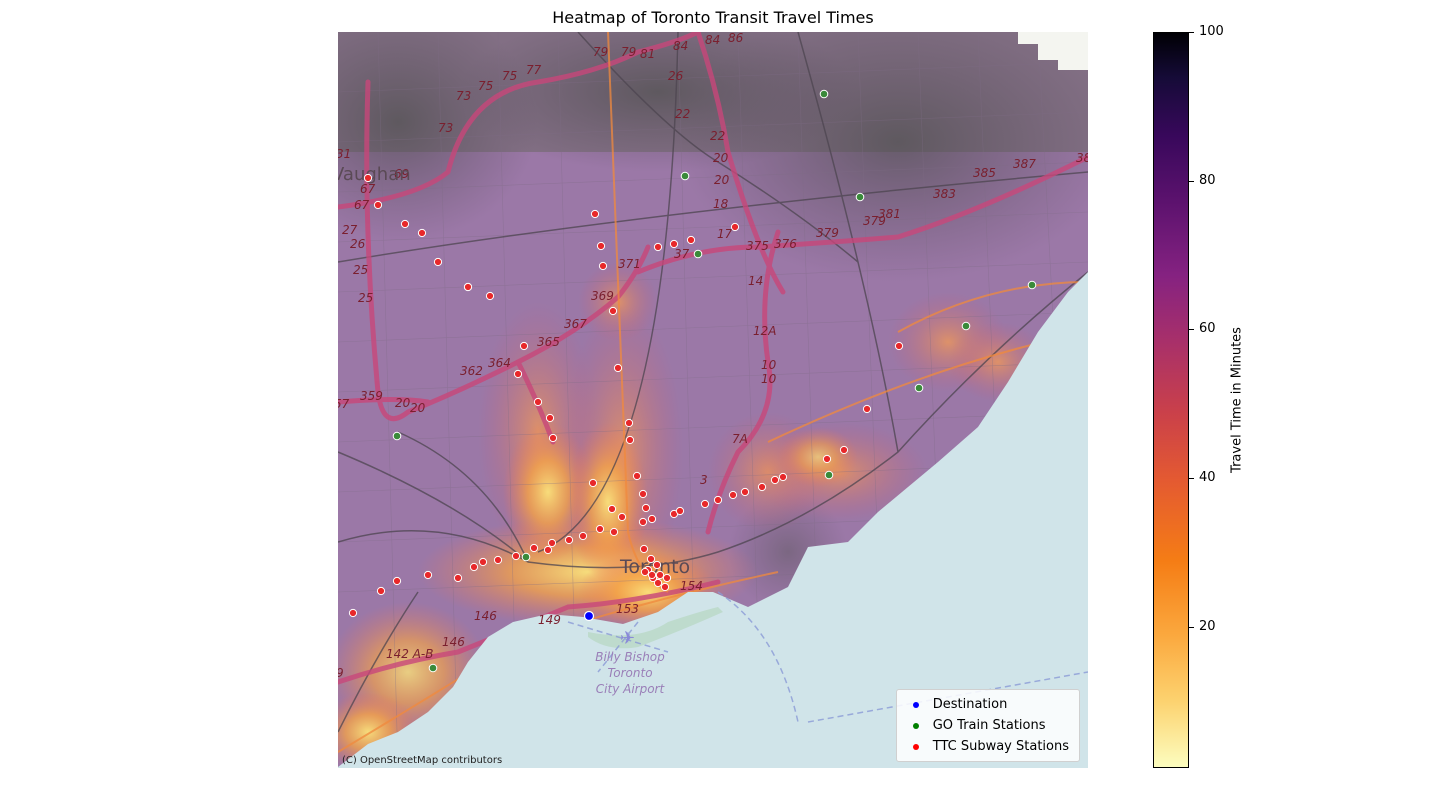 This screenshot has height=792, width=1440. What do you see at coordinates (1207, 626) in the screenshot?
I see `colorbar-tick-label: 20` at bounding box center [1207, 626].